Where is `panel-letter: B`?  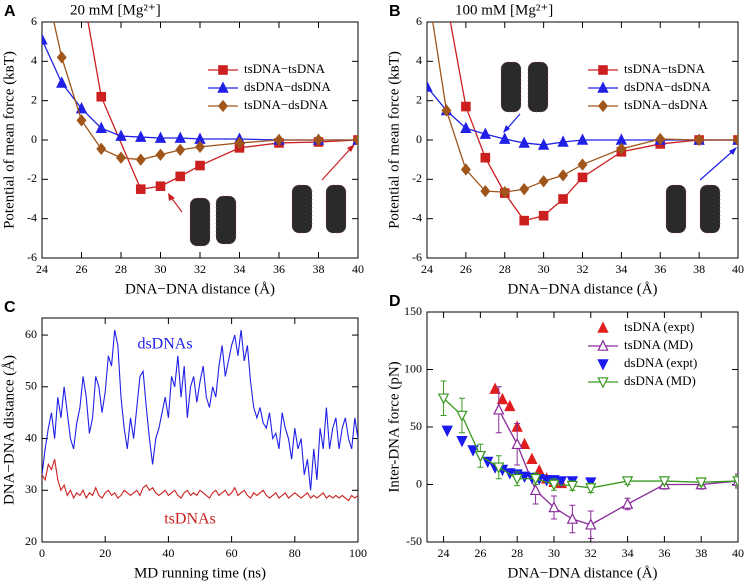 panel-letter: B is located at coordinates (395, 11).